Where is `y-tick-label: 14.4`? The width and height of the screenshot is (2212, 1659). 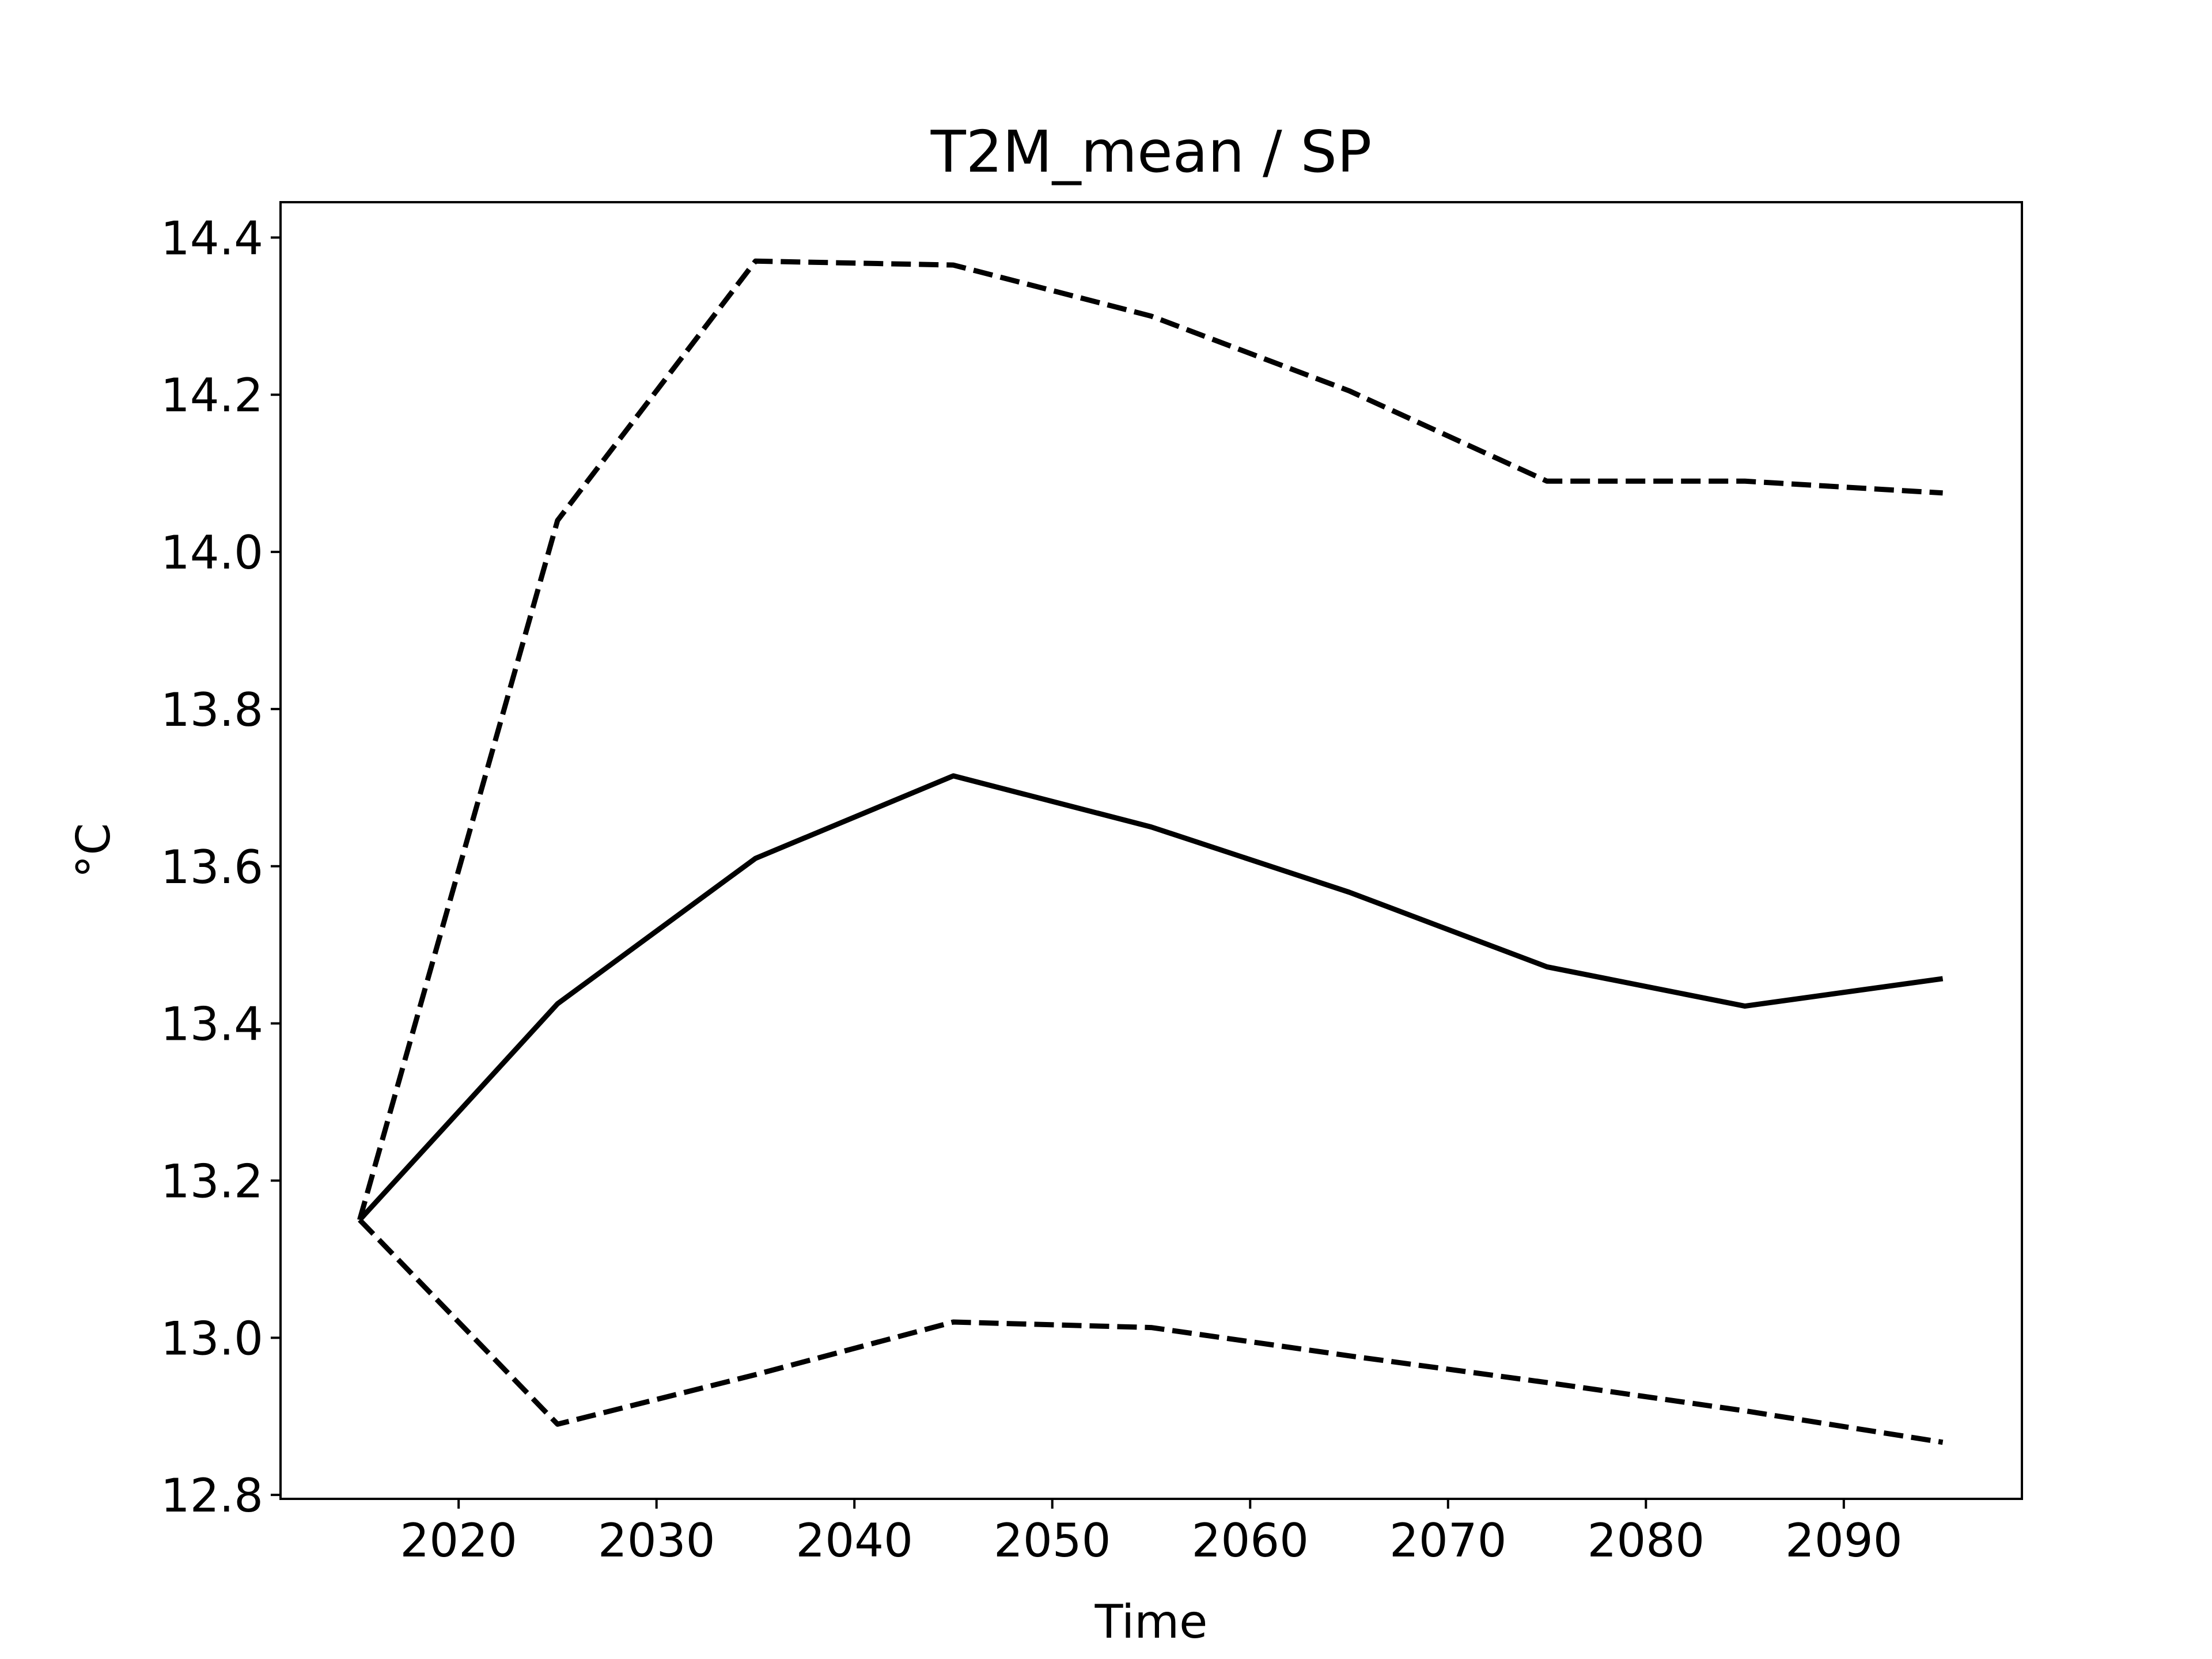 y-tick-label: 14.4 is located at coordinates (212, 238).